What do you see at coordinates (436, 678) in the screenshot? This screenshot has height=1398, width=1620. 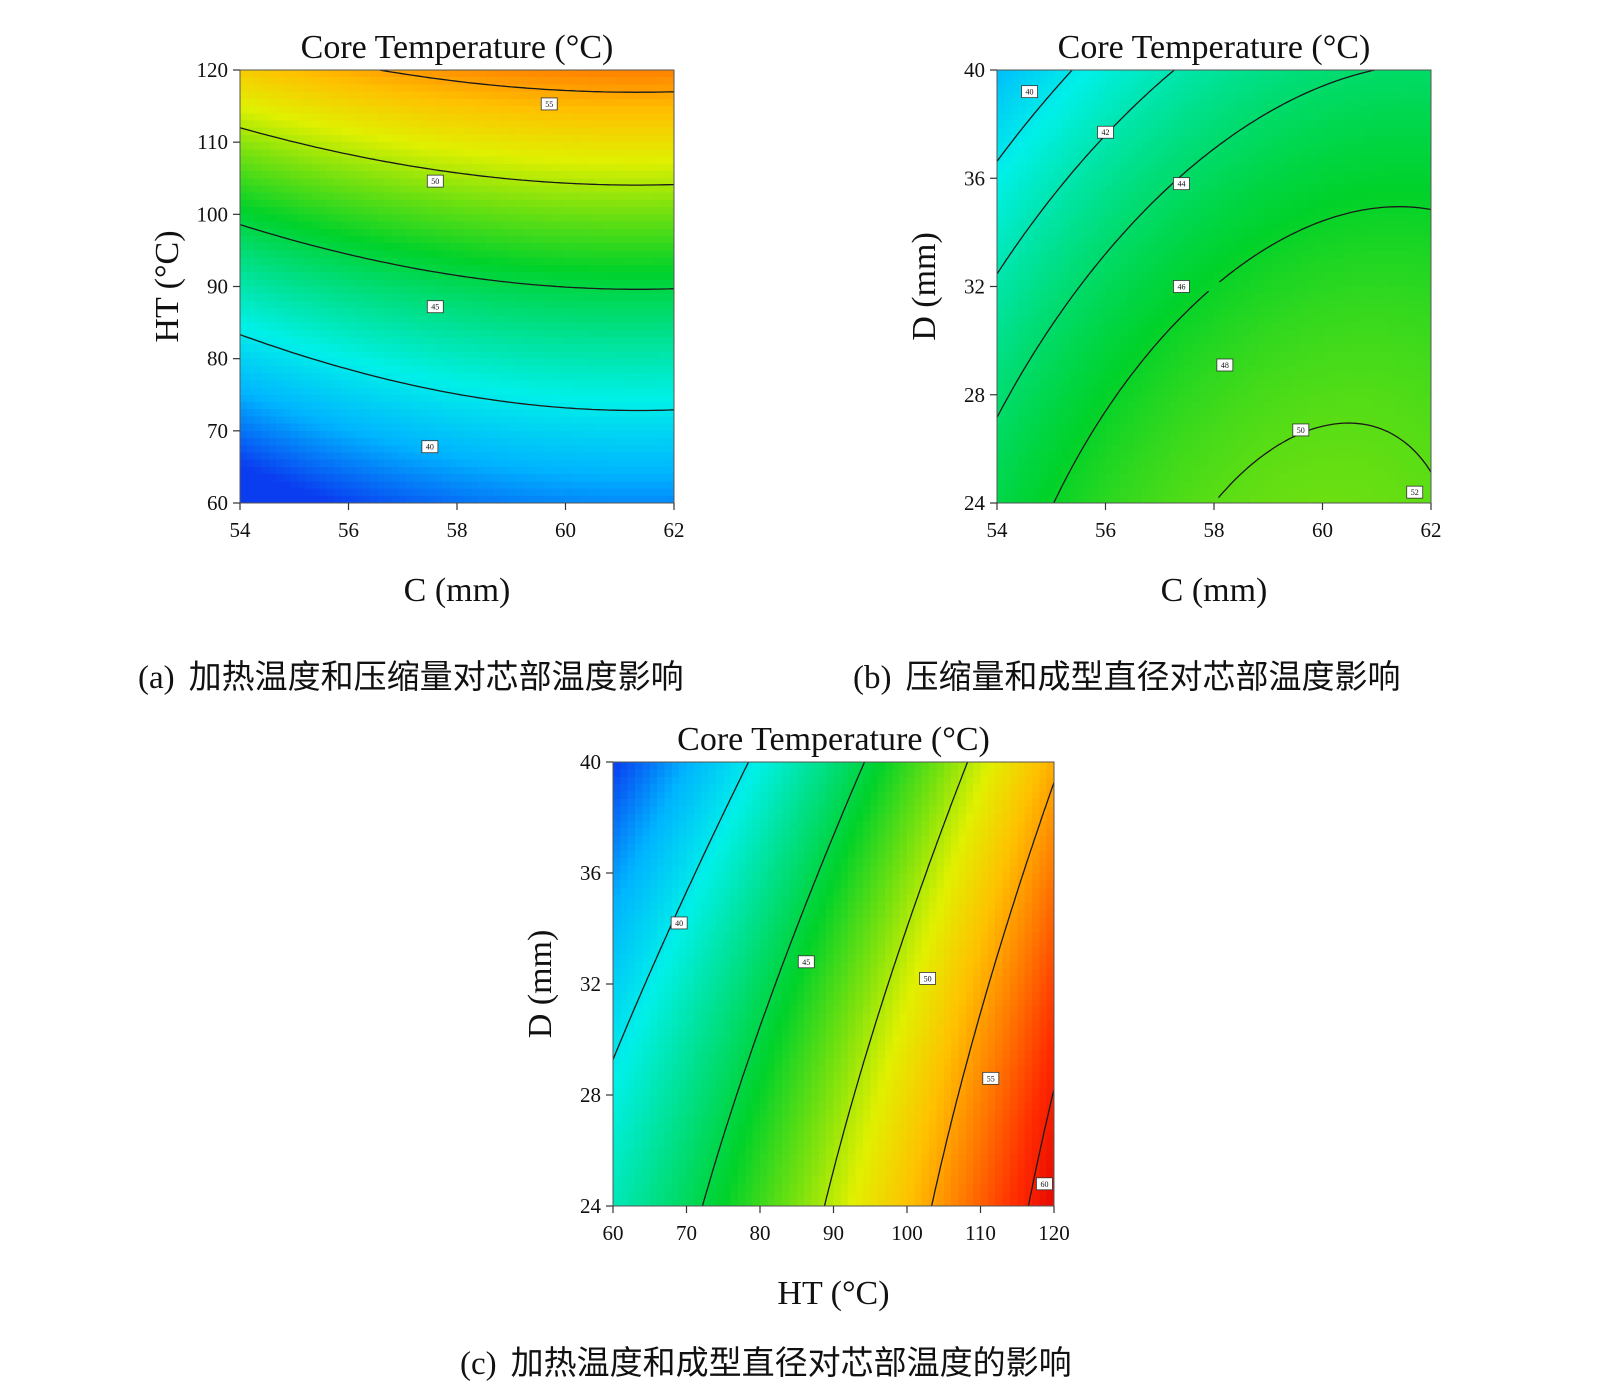 I see `caption-a-text: 加热温度和压缩量对芯部温度影响` at bounding box center [436, 678].